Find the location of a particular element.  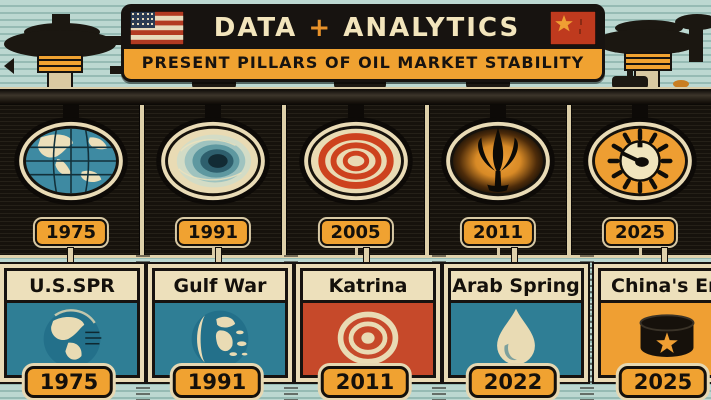

event-year-badge: 1991 is located at coordinates (217, 382).